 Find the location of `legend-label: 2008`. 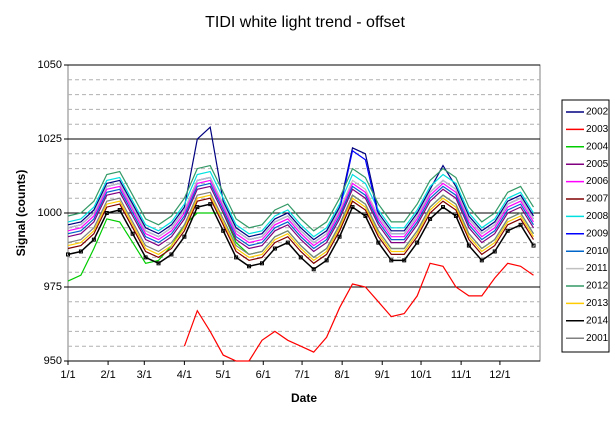

legend-label: 2008 is located at coordinates (597, 216).